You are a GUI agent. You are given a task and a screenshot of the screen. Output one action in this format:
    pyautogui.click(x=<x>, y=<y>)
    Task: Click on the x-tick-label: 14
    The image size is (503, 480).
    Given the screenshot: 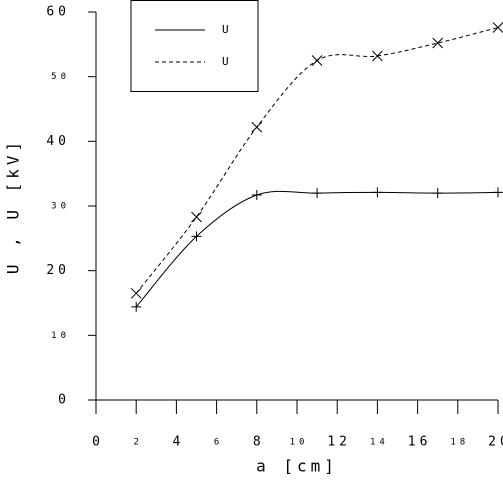 What is the action you would take?
    pyautogui.click(x=379, y=443)
    